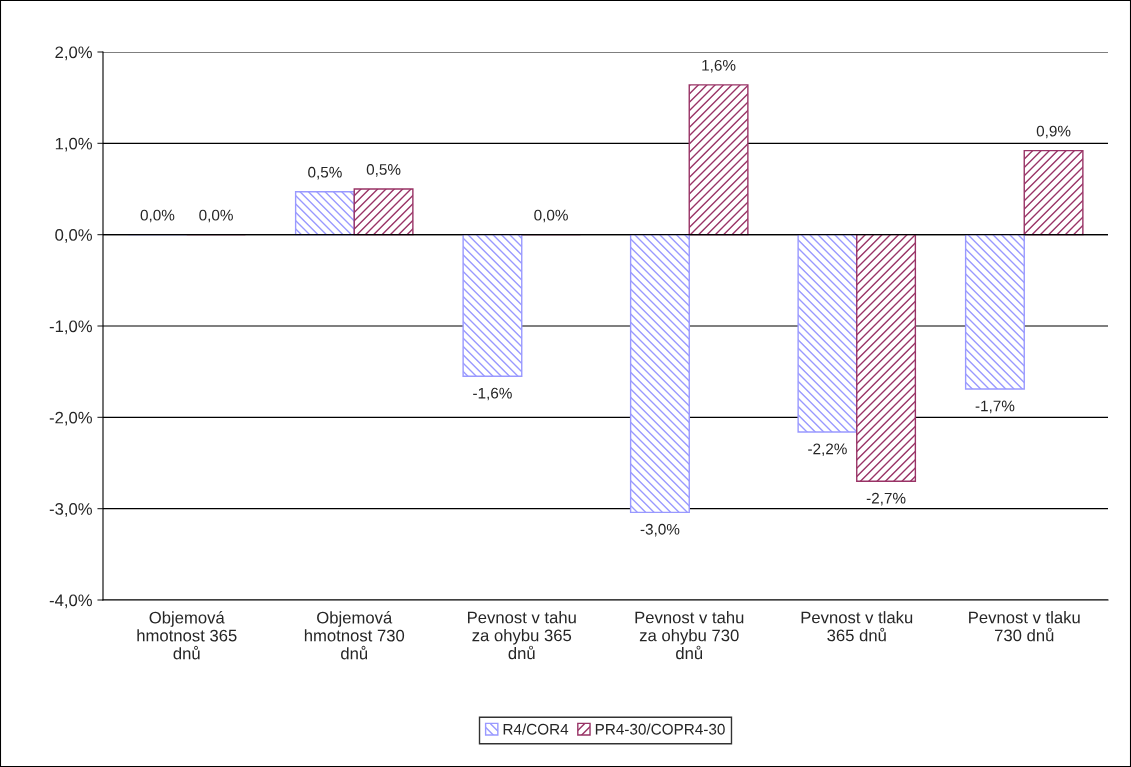  I want to click on data-label: -2,2%, so click(827, 450).